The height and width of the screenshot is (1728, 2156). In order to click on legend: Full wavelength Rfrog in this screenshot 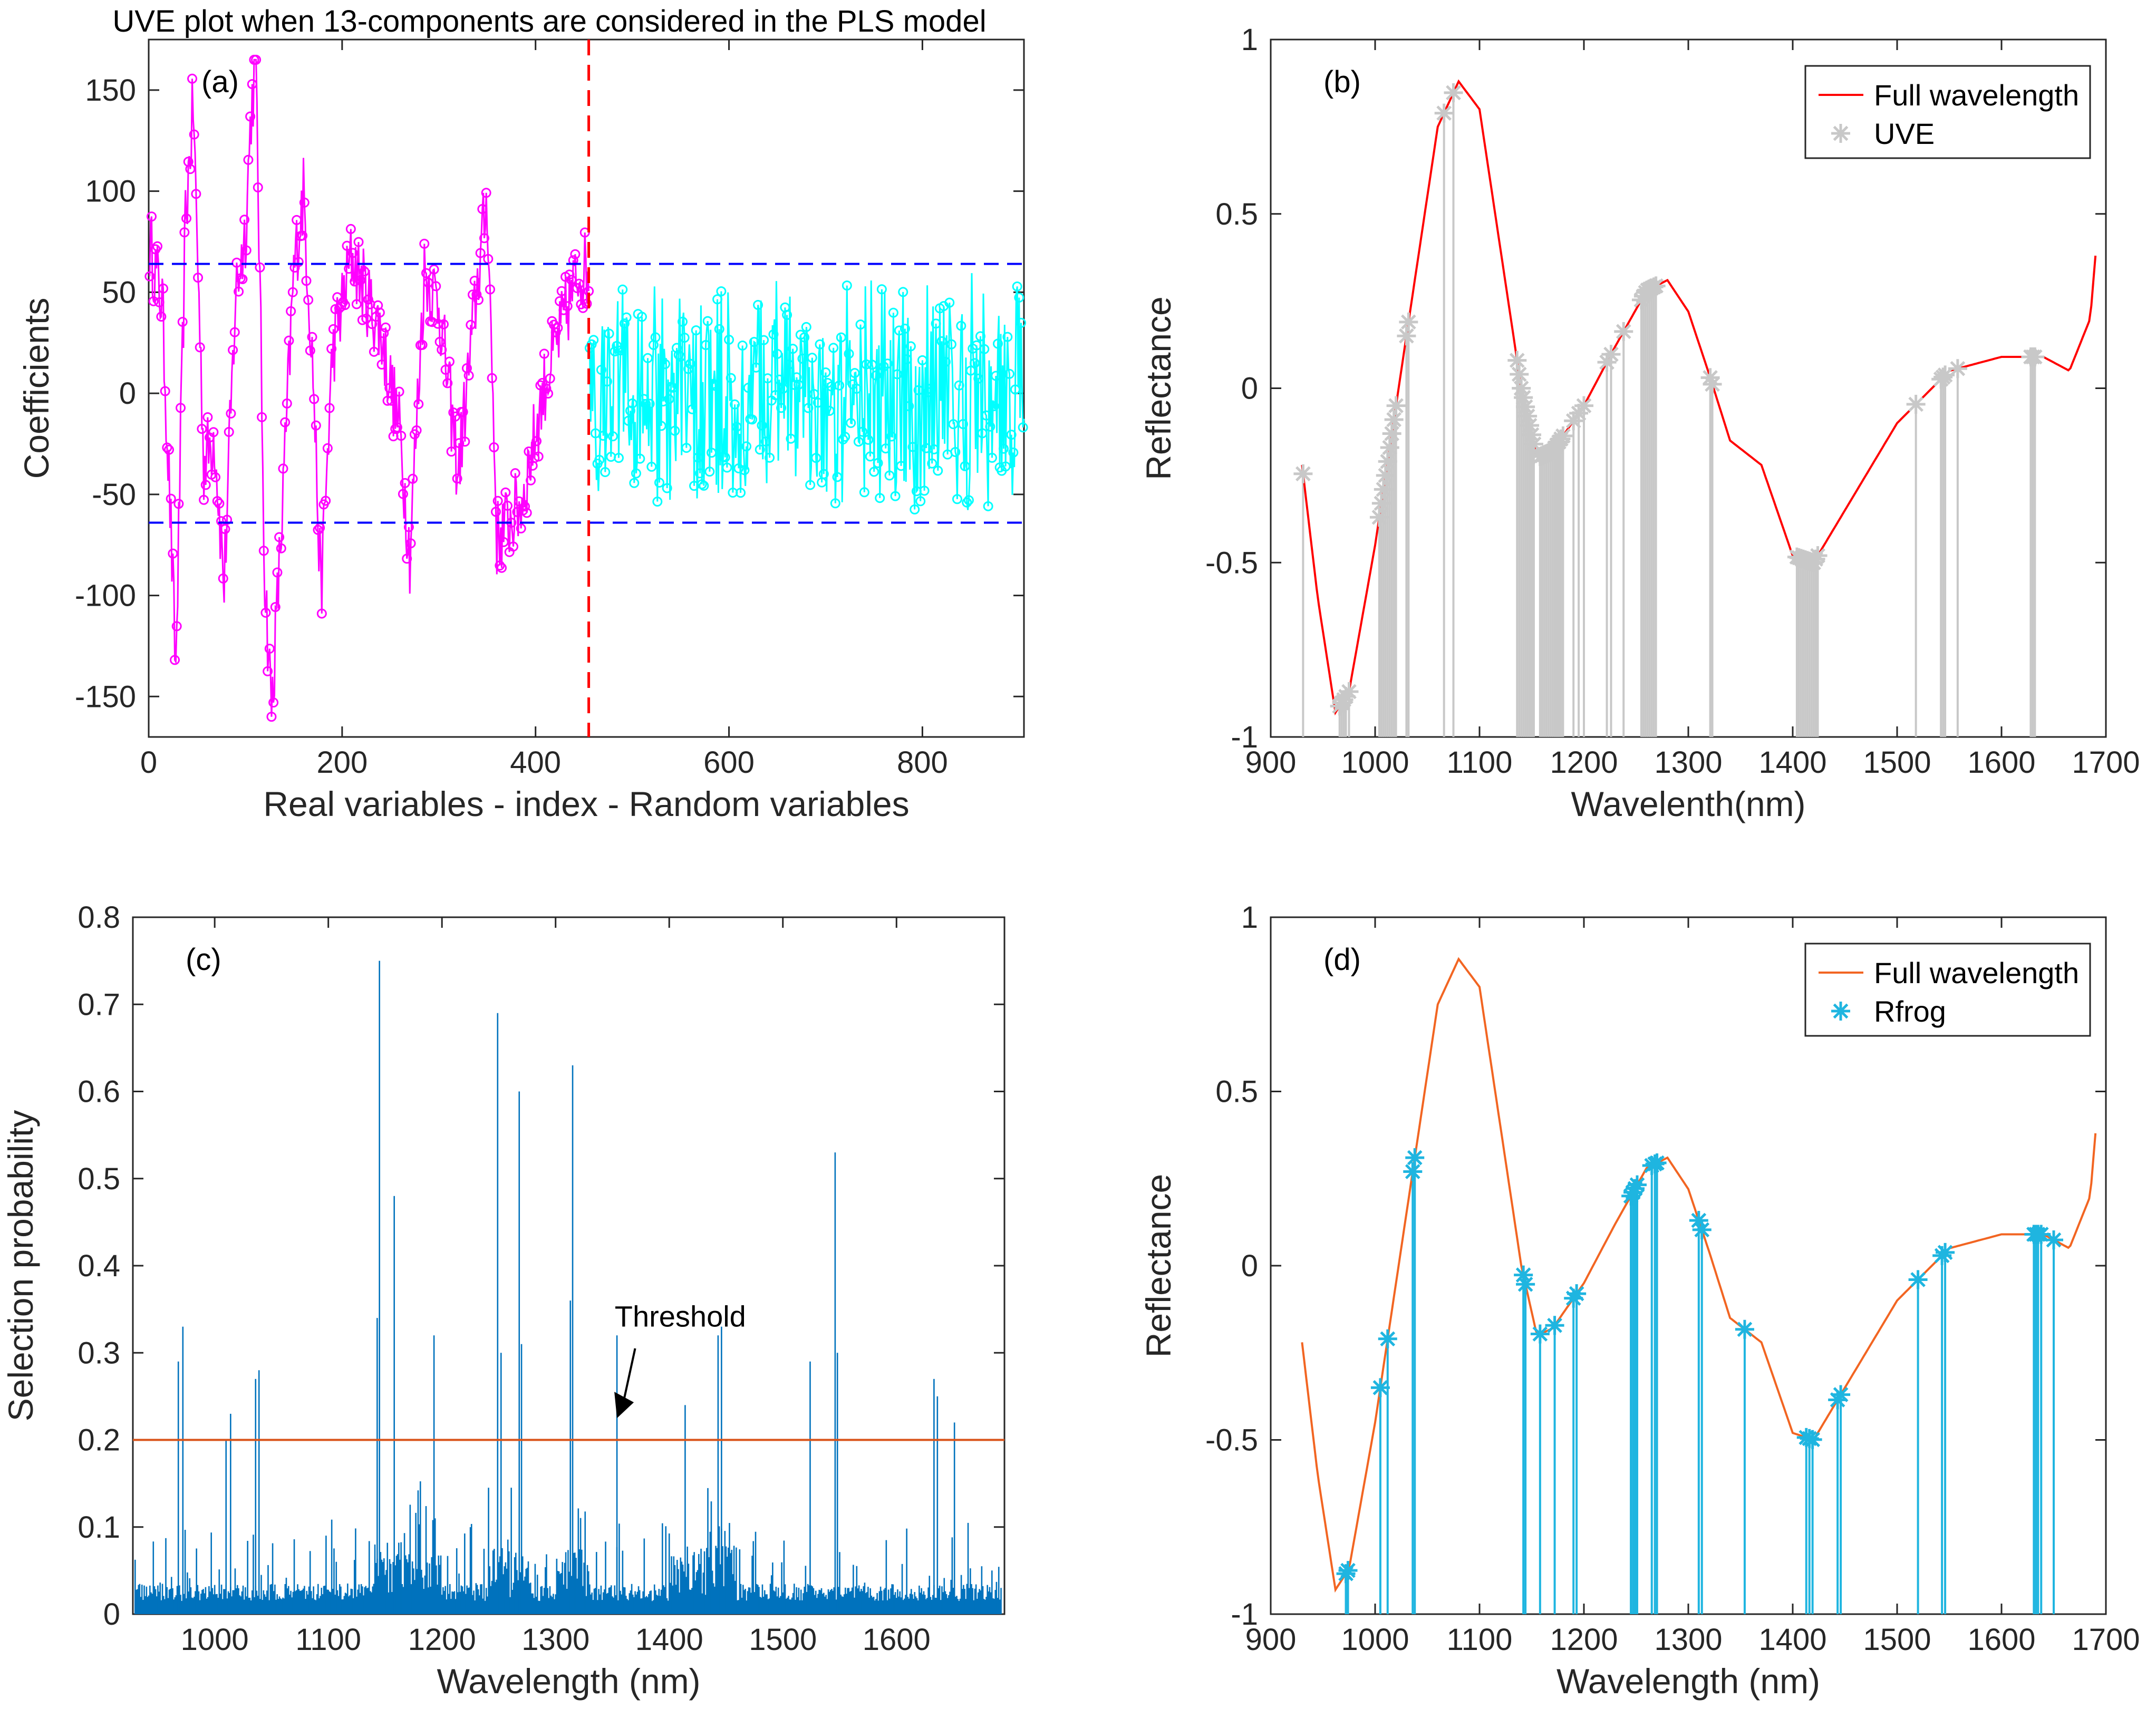, I will do `click(1947, 990)`.